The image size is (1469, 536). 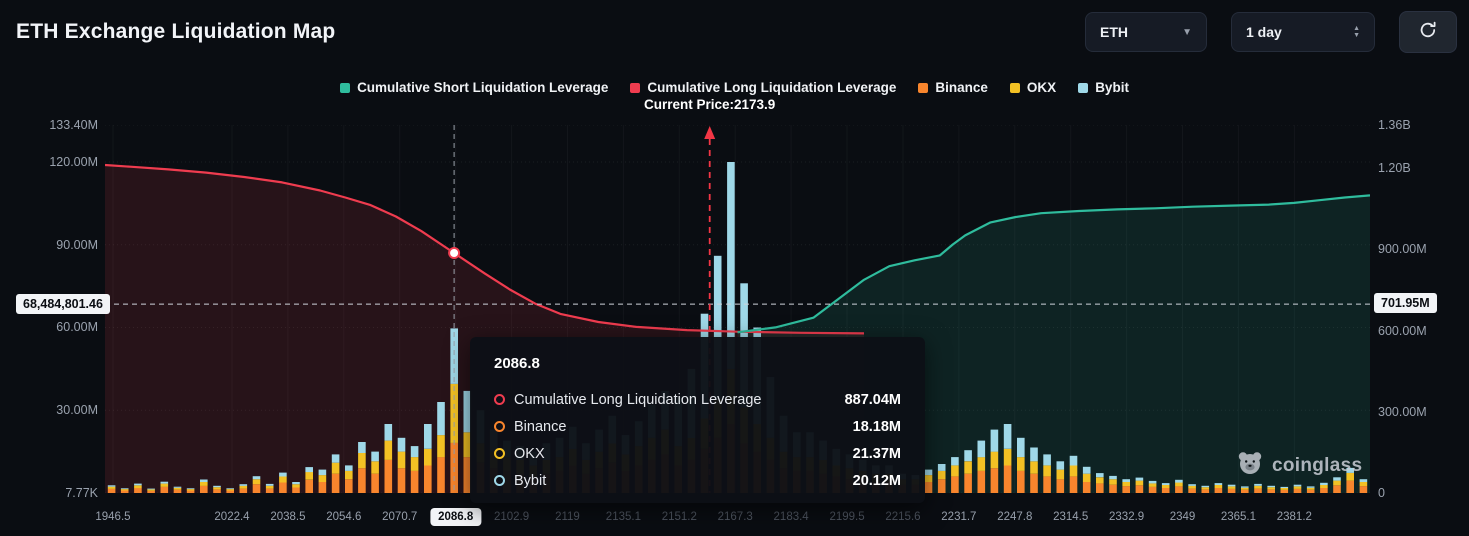 I want to click on x-axis-label: 2215.6, so click(x=903, y=517).